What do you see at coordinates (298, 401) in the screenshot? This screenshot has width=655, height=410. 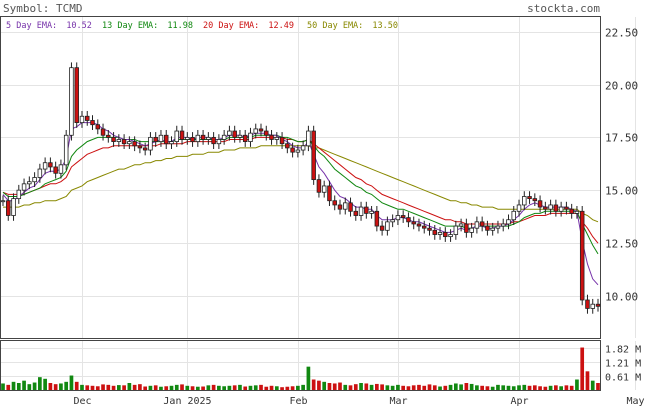 I see `date-tick-label: Feb` at bounding box center [298, 401].